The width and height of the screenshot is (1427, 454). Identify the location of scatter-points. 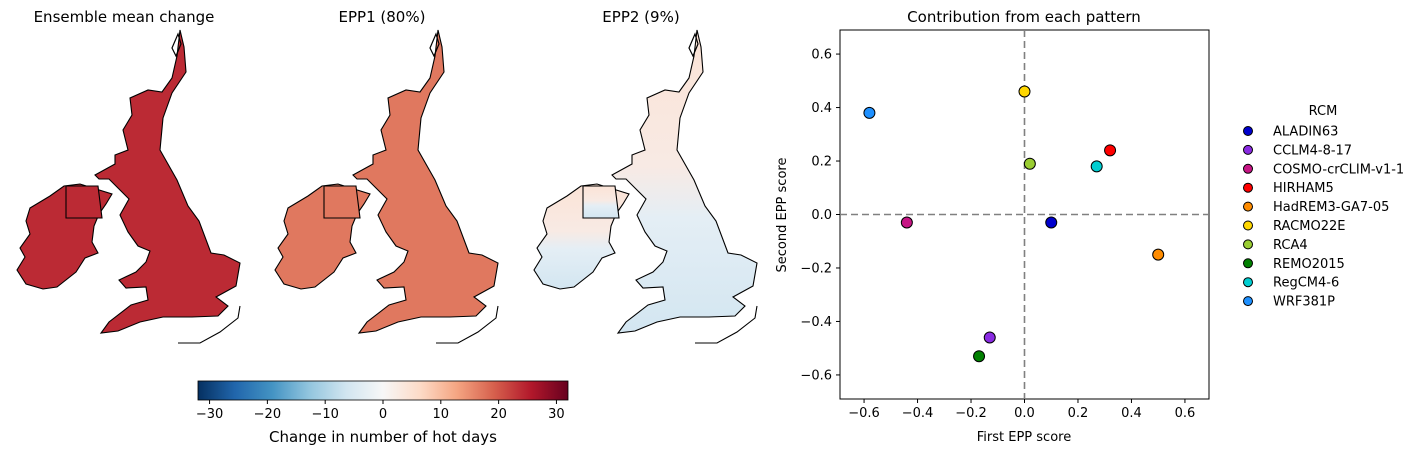
(1014, 224).